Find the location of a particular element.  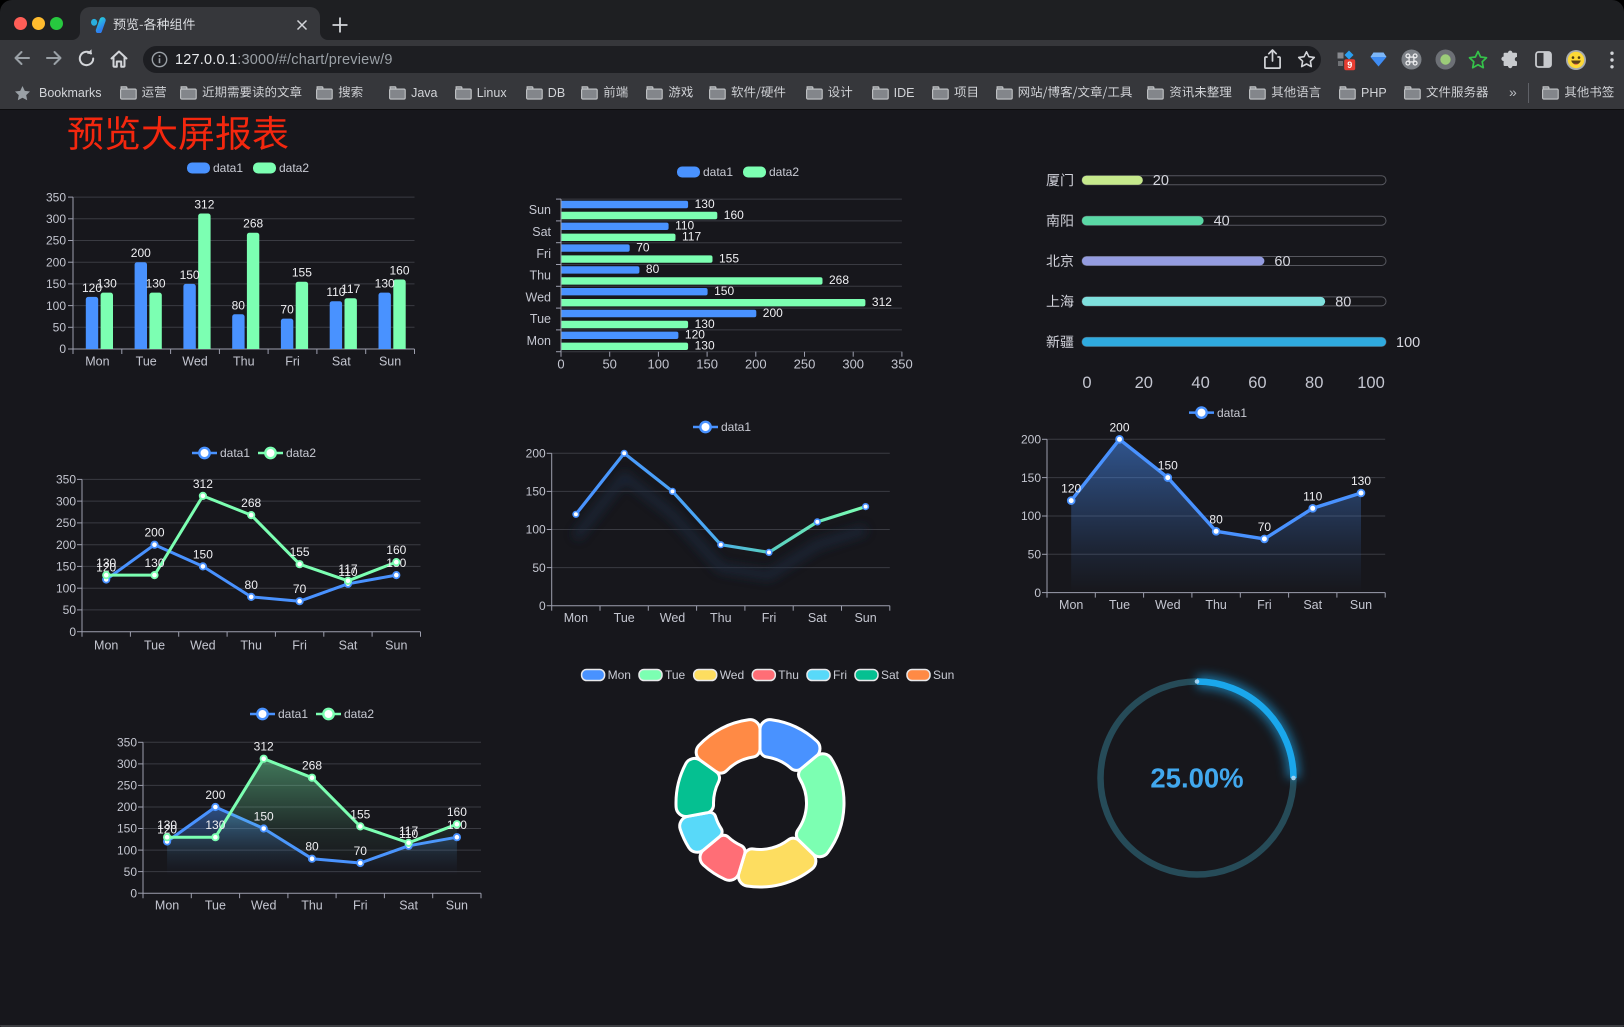

svg-text: 160 is located at coordinates (399, 271).